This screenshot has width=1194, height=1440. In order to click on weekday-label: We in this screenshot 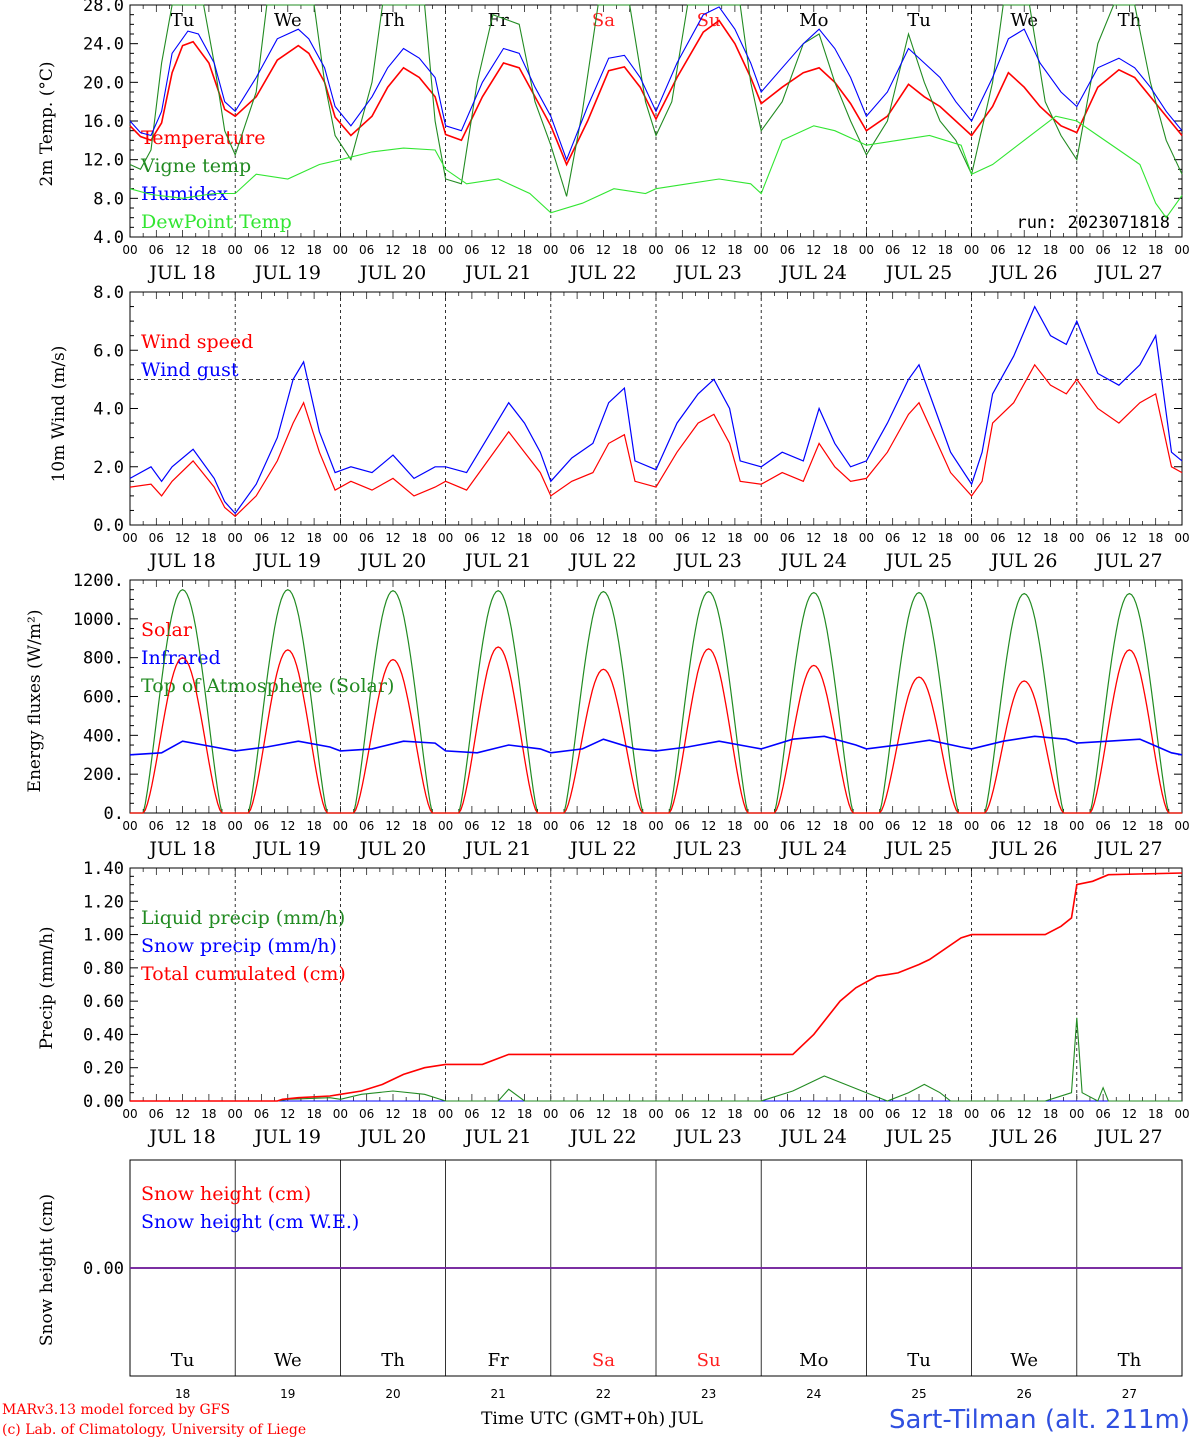, I will do `click(1024, 1360)`.